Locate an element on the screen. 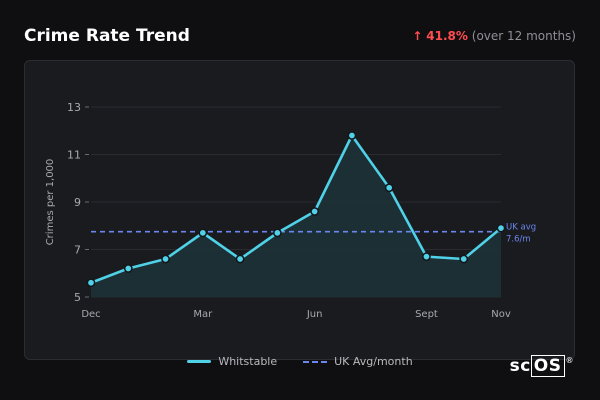 Image resolution: width=600 pixels, height=400 pixels. uk-avg-label: UK avg is located at coordinates (521, 228).